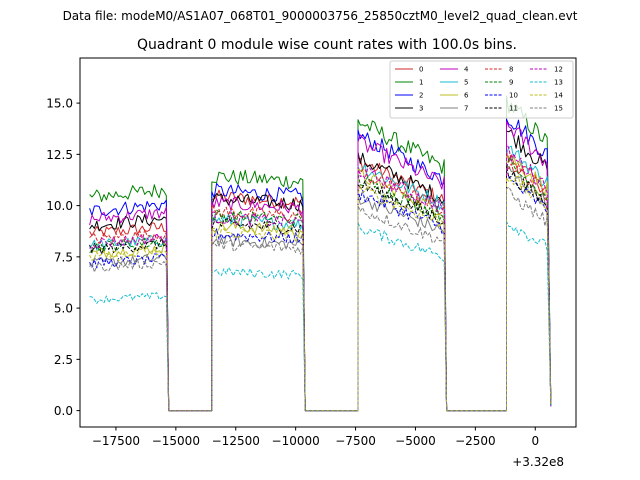 The image size is (640, 480). What do you see at coordinates (535, 441) in the screenshot?
I see `x-tick-label-7: 0` at bounding box center [535, 441].